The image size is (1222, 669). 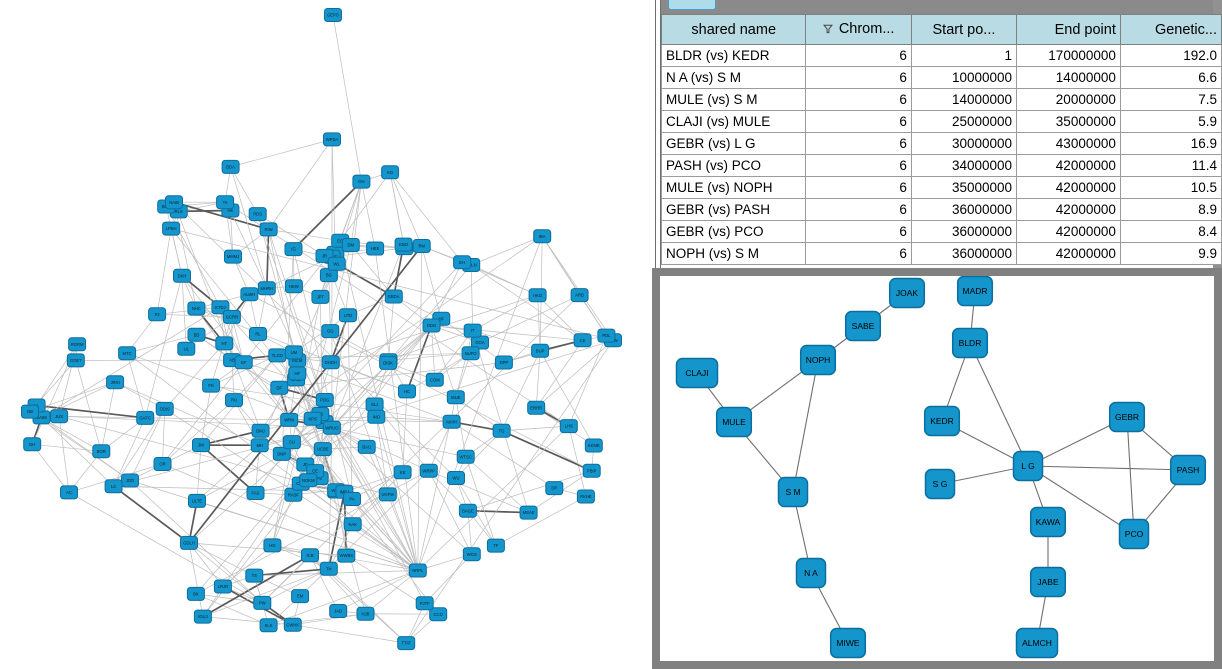 What do you see at coordinates (451, 421) in the screenshot?
I see `network-node: AKHH` at bounding box center [451, 421].